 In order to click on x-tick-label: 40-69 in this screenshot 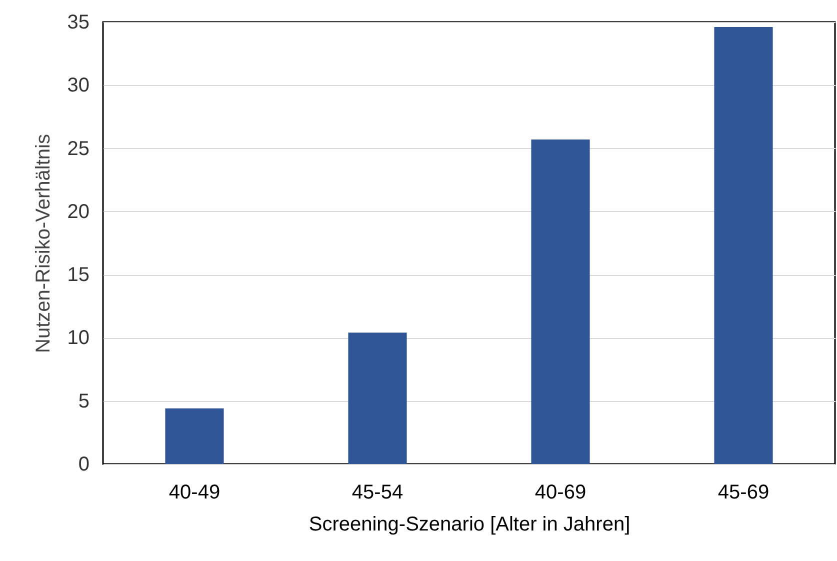, I will do `click(560, 493)`.